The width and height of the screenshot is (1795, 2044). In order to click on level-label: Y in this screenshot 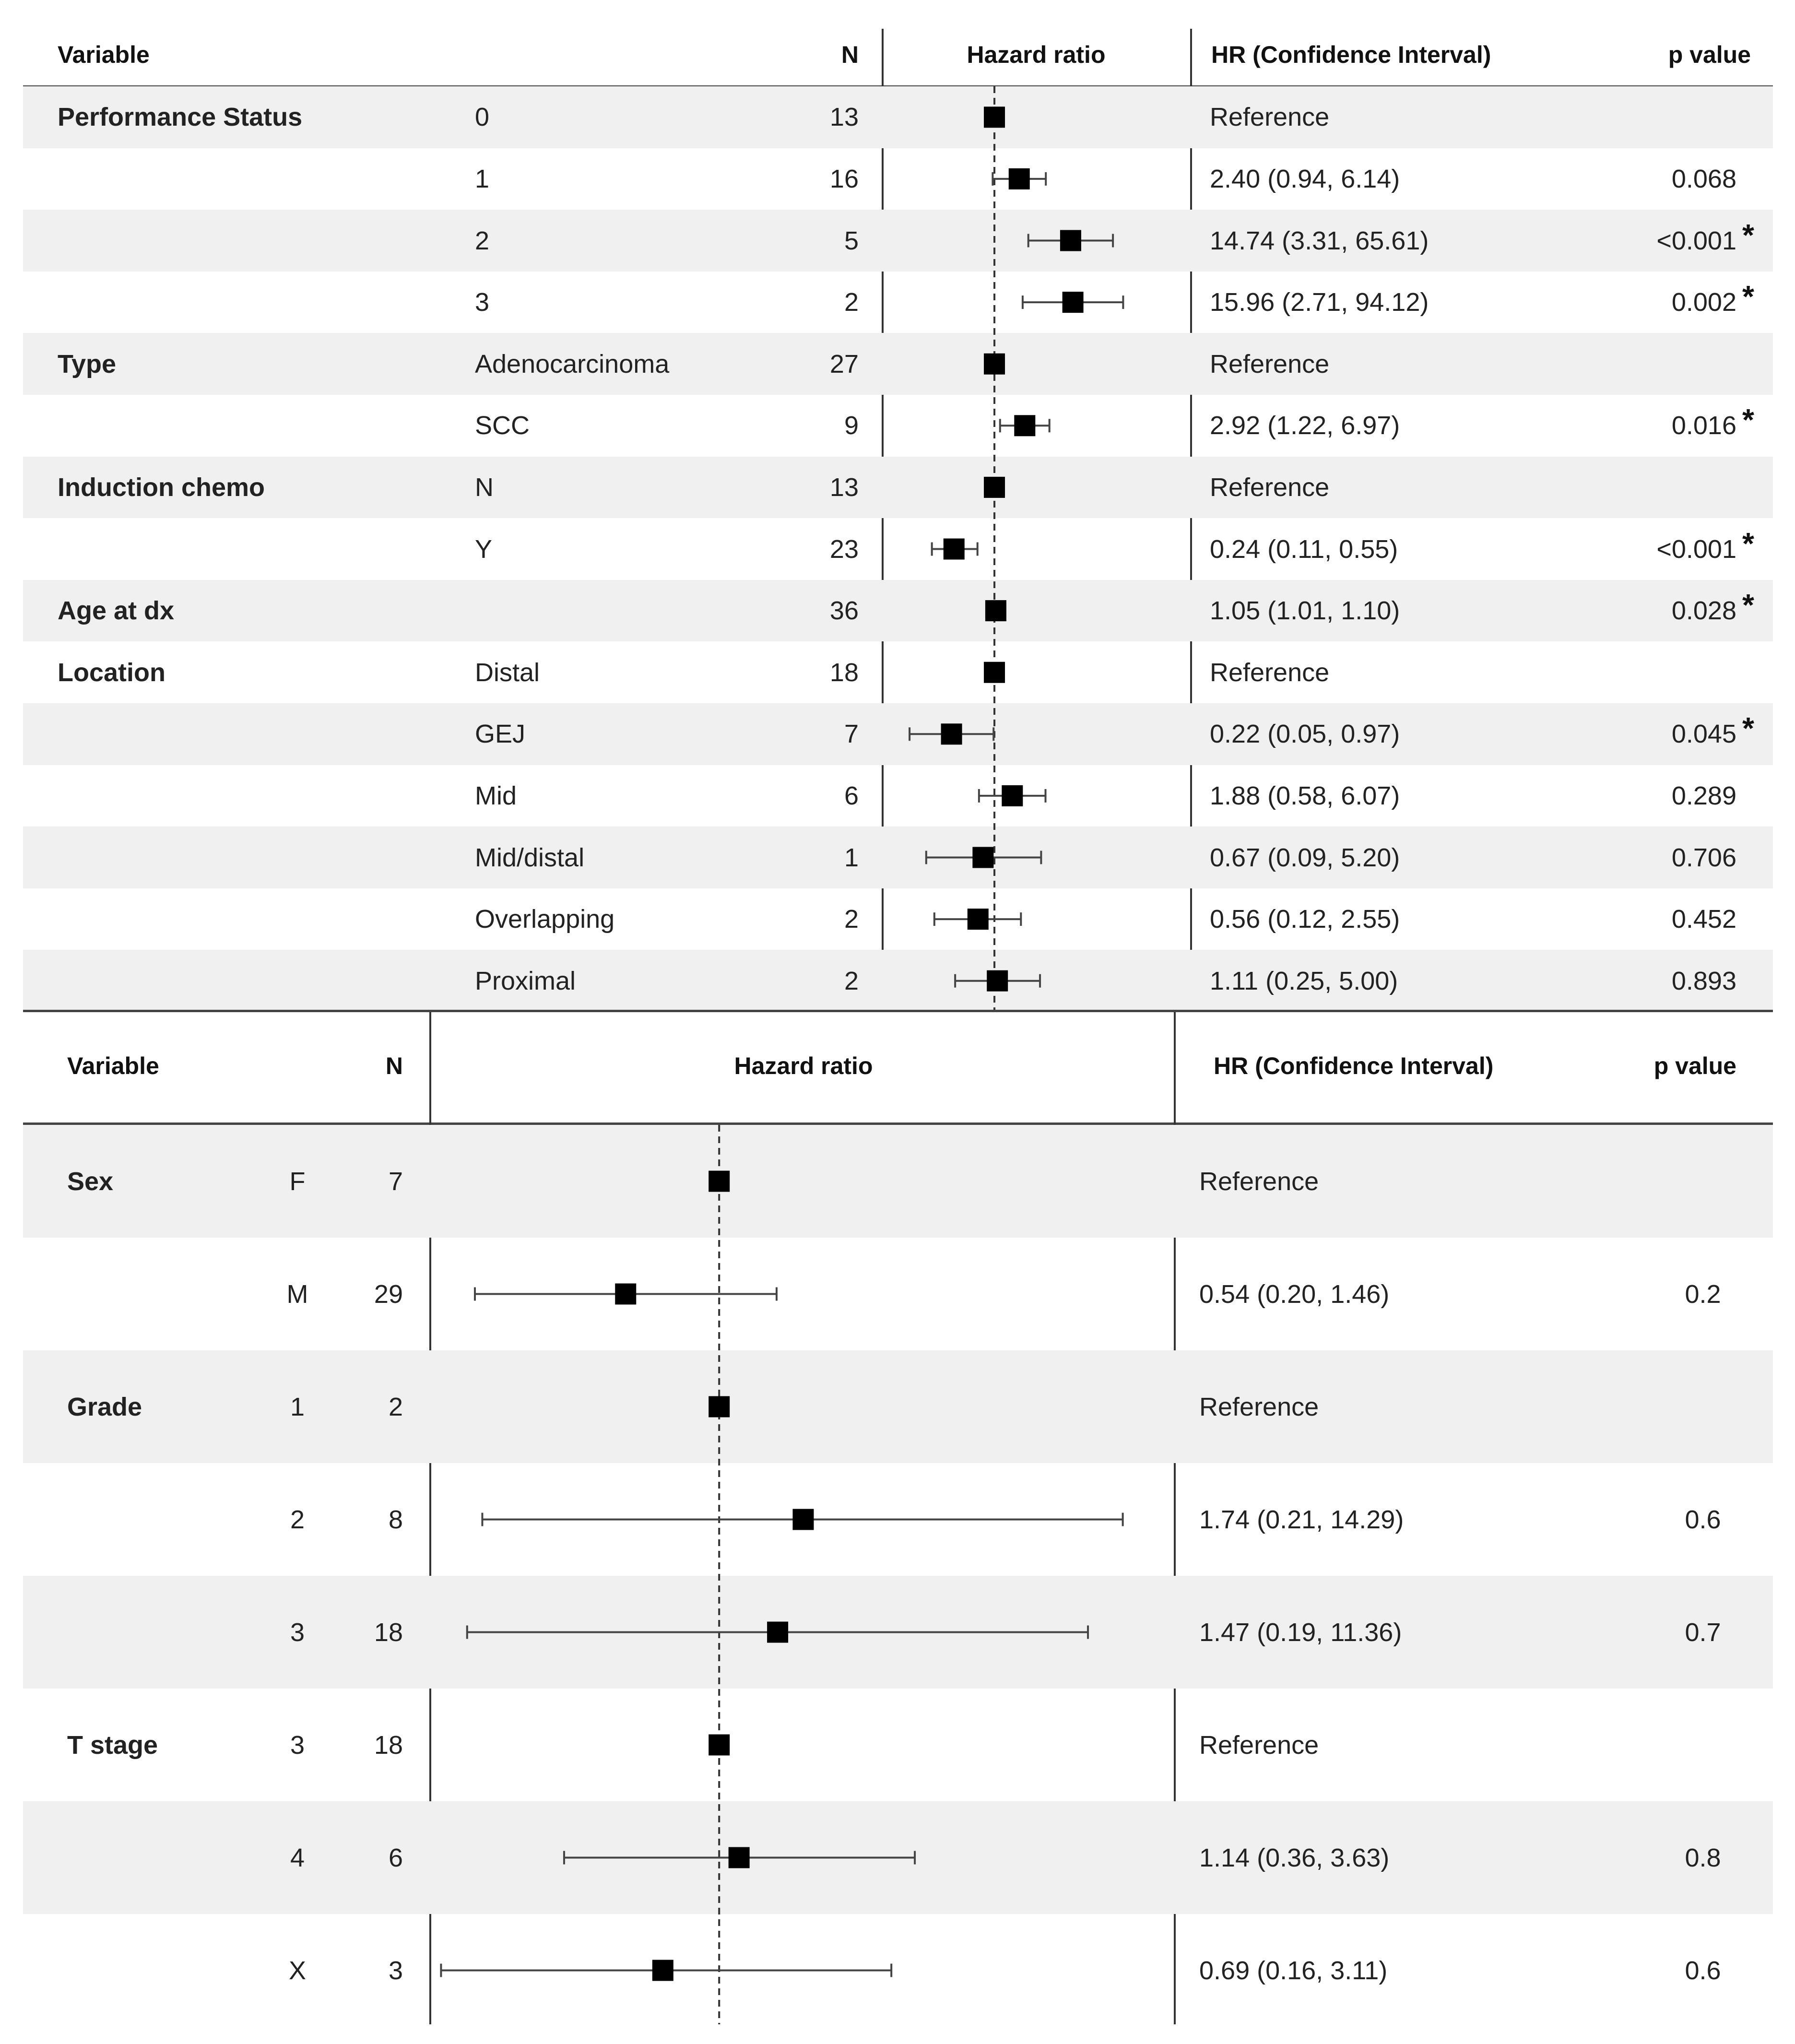, I will do `click(484, 549)`.